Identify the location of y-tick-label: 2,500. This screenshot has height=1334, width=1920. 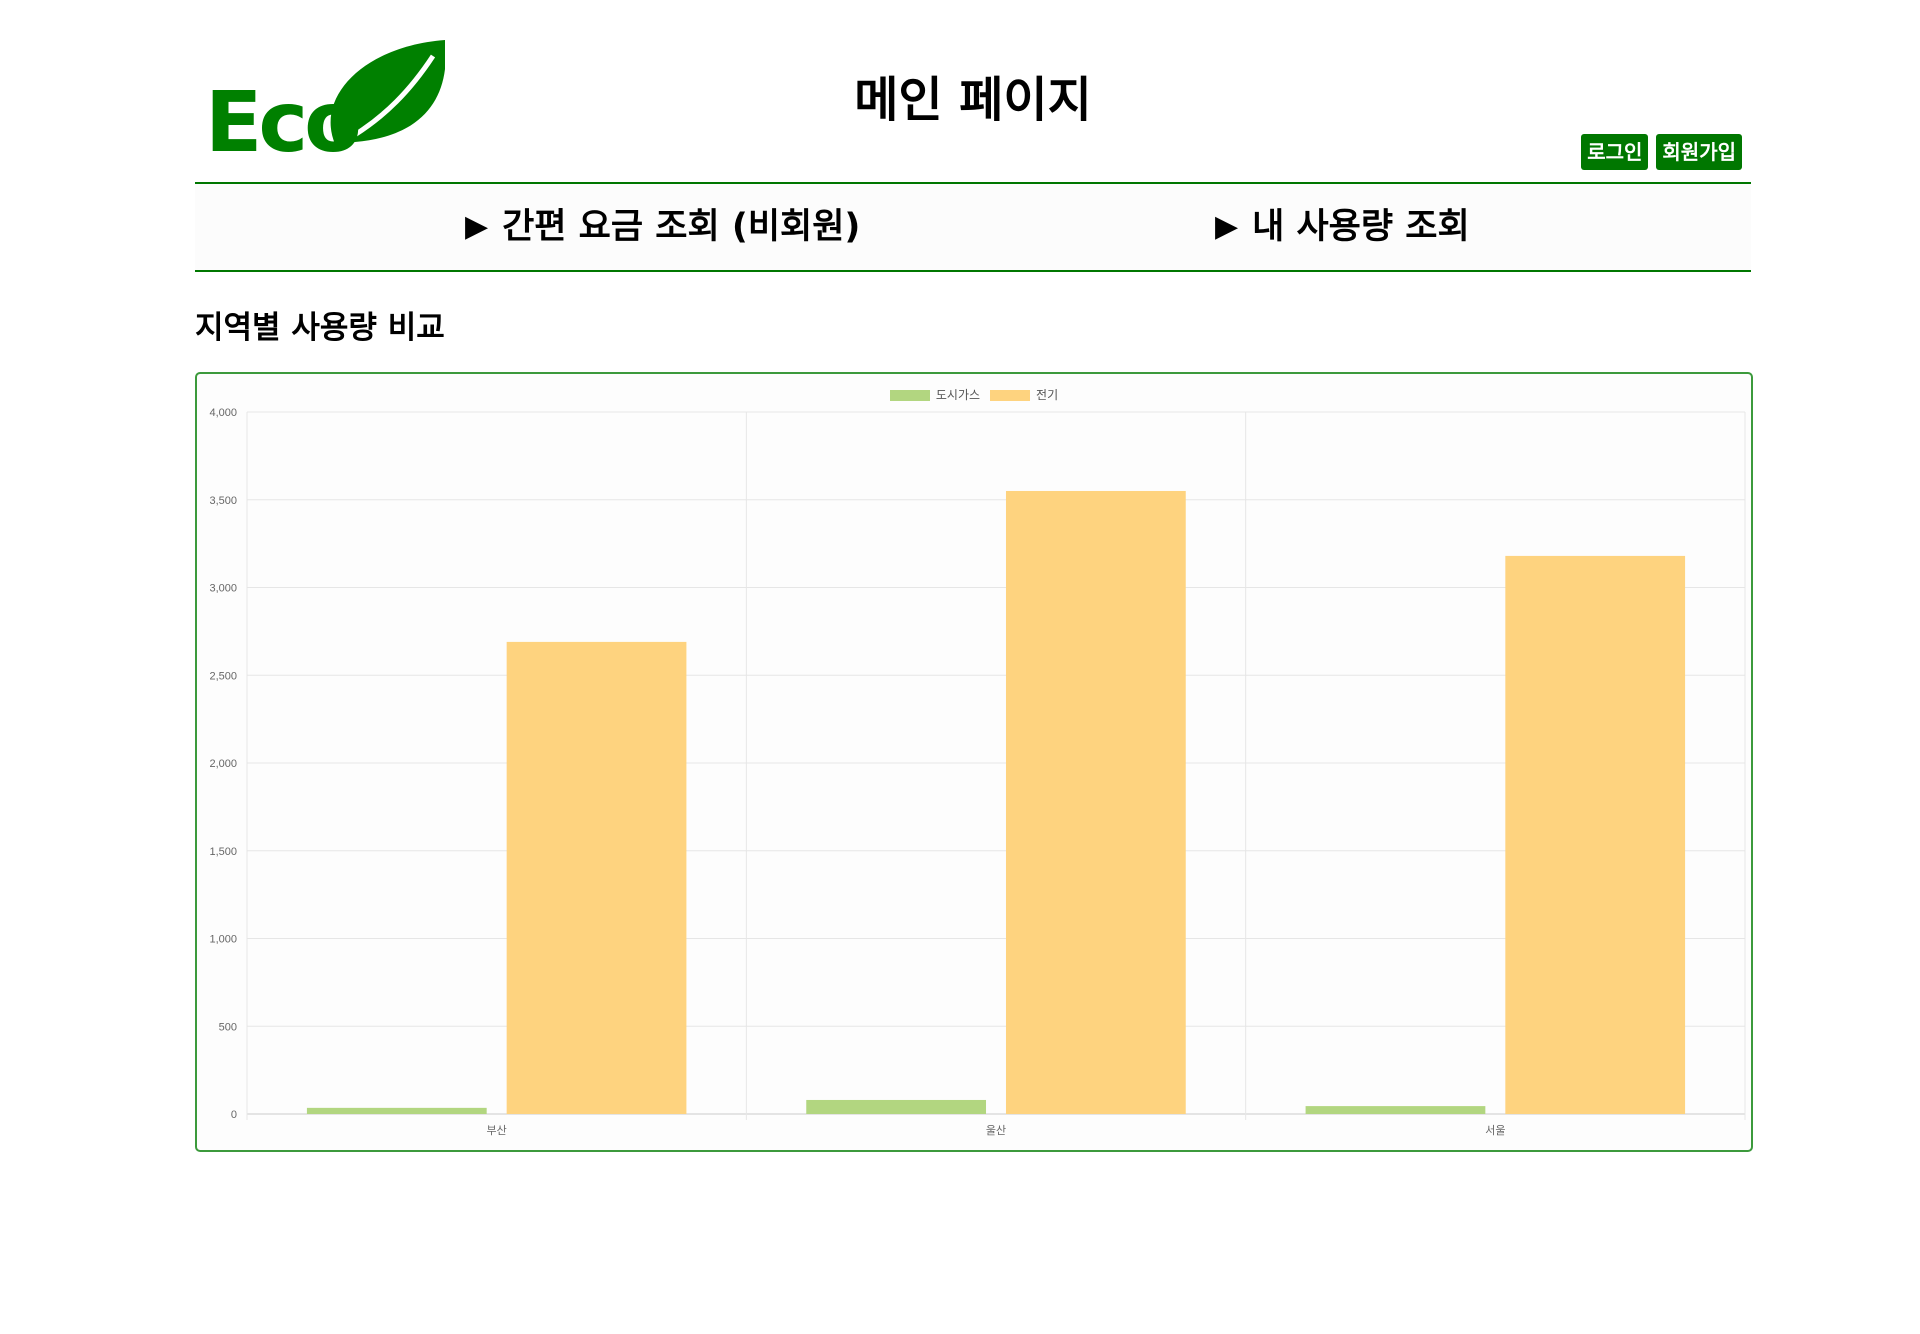
(223, 676).